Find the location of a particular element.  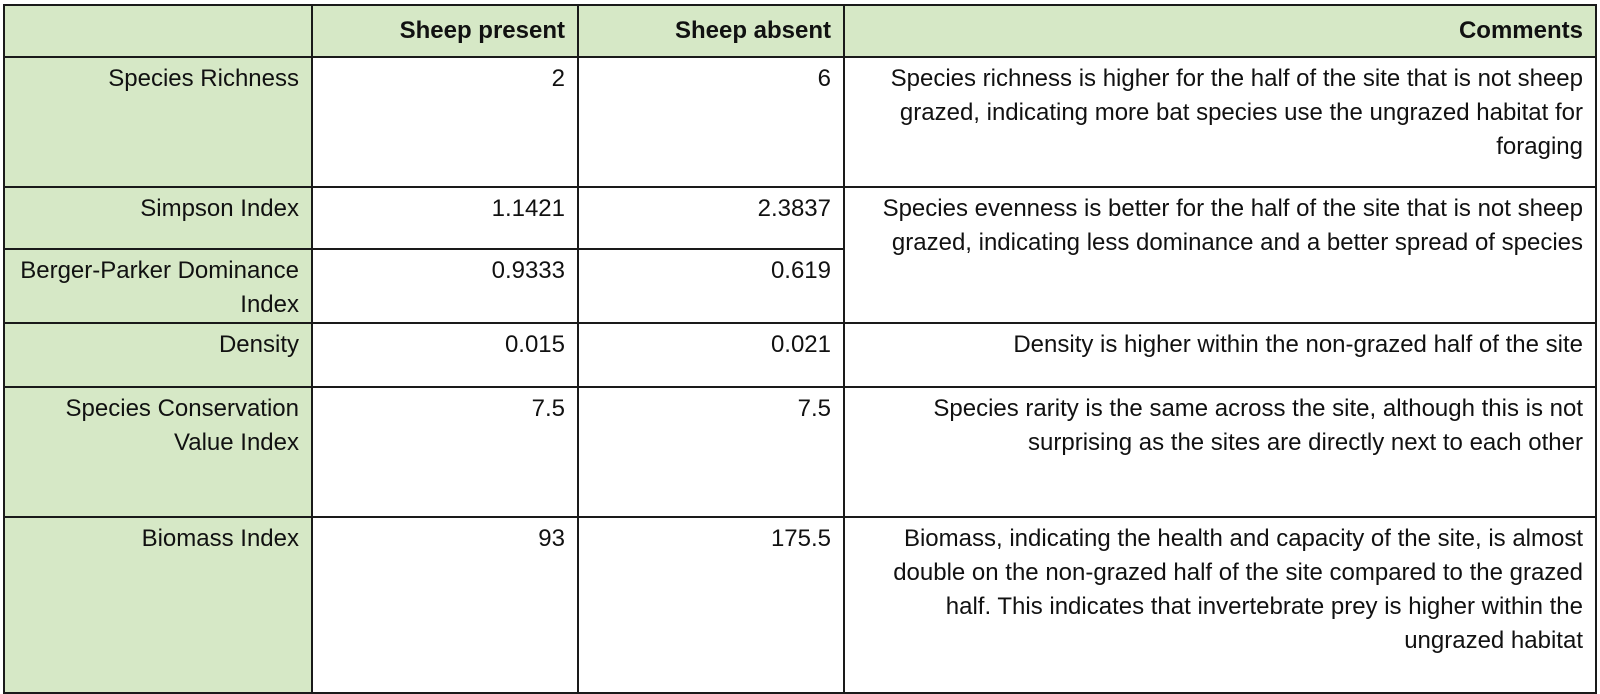

metric-label: Simpson Index is located at coordinates (158, 218).